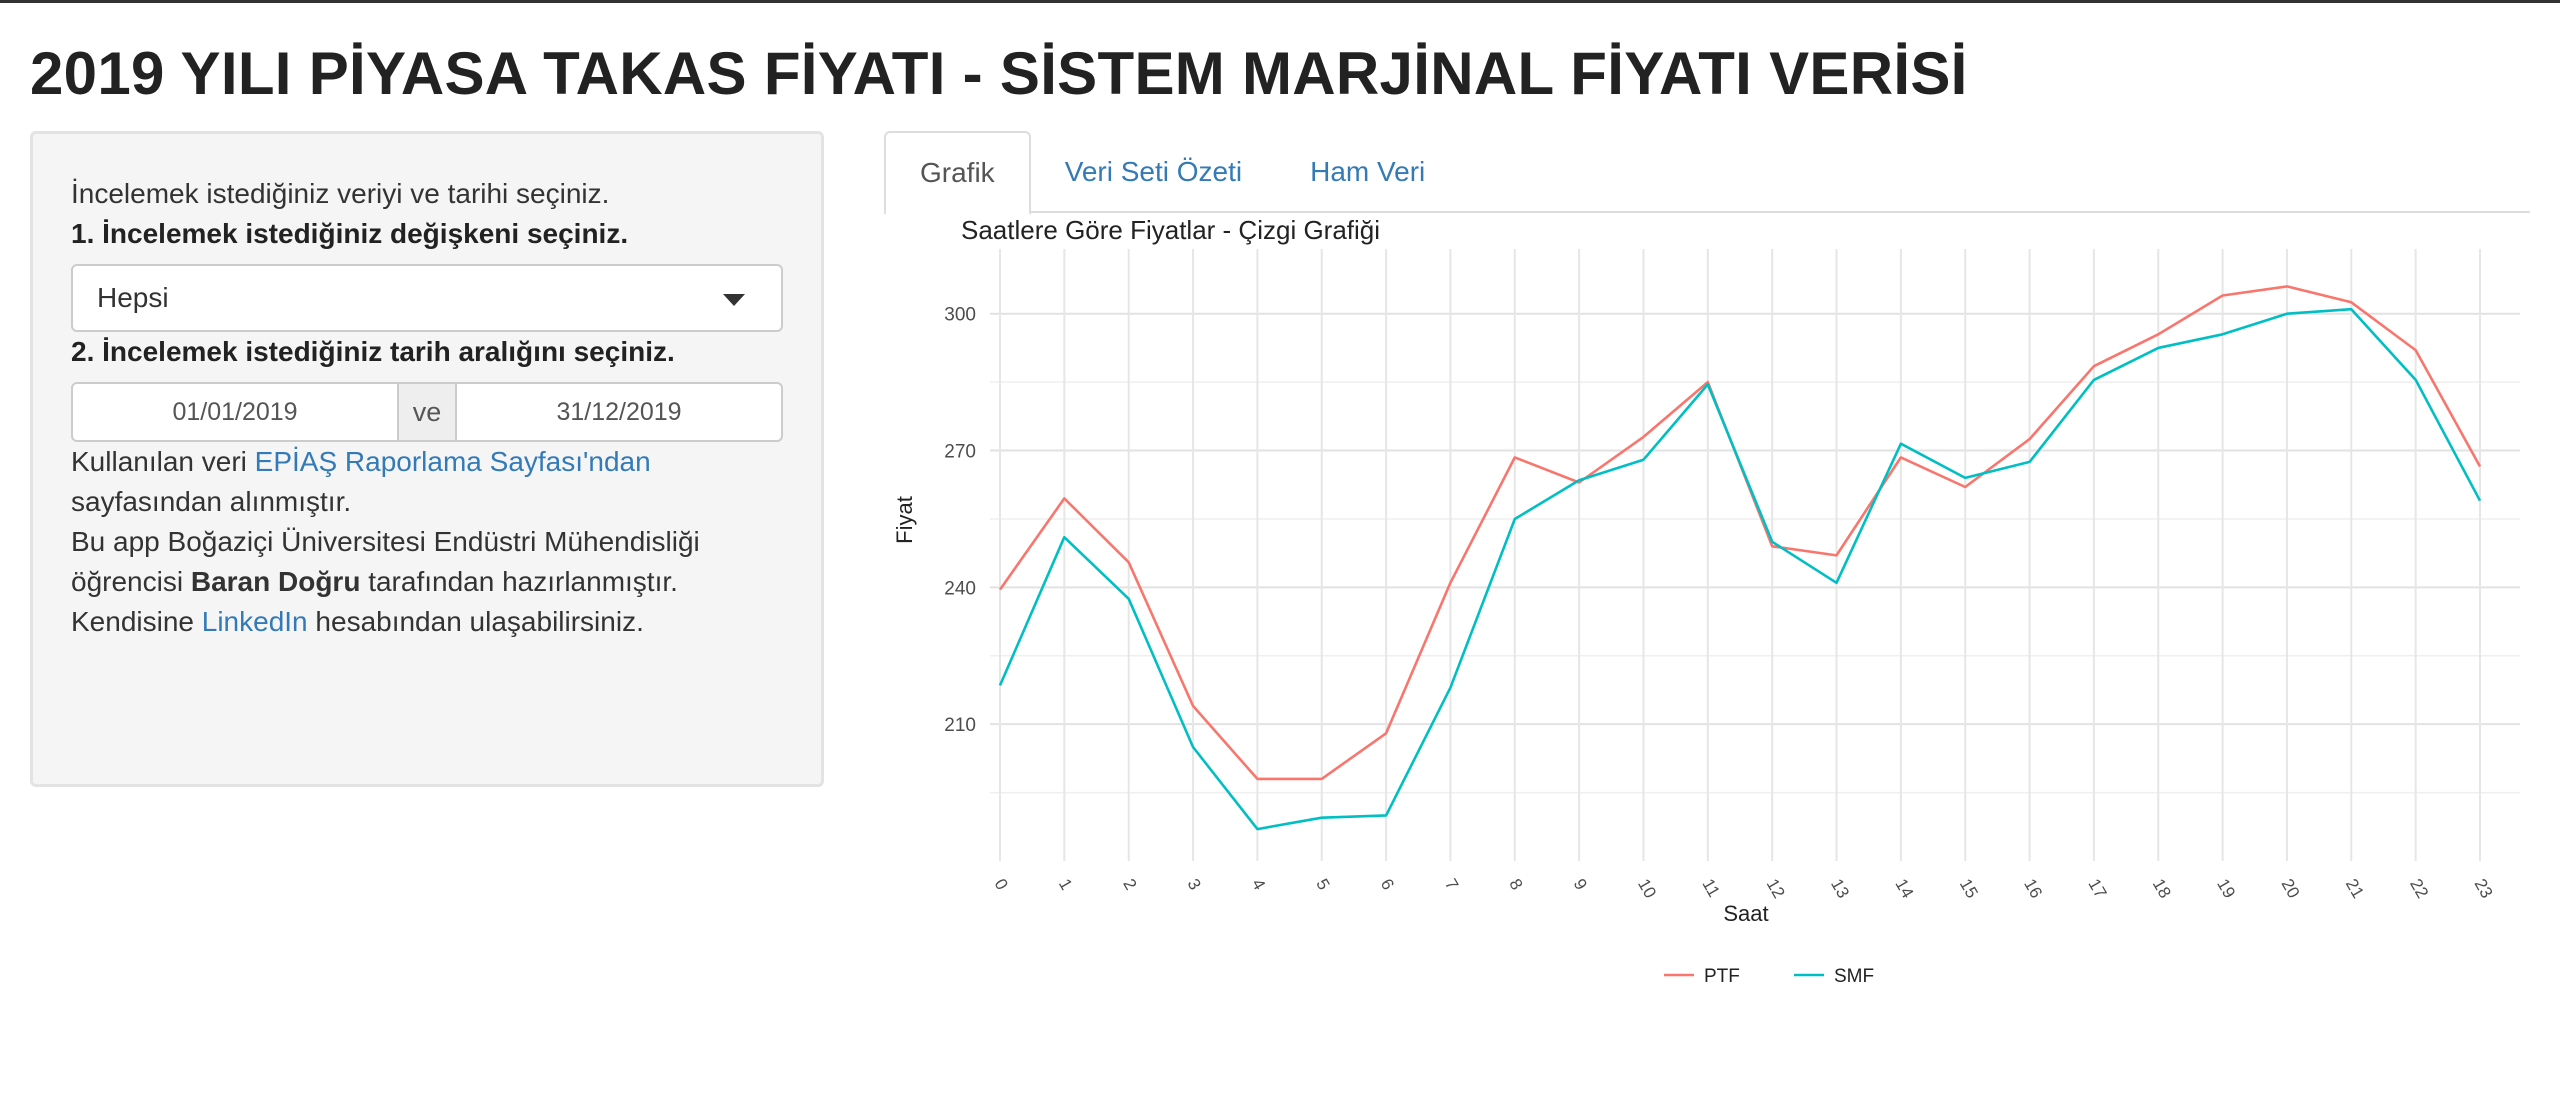 The image size is (2560, 1104). I want to click on date-start-input: 01/01/2019, so click(235, 412).